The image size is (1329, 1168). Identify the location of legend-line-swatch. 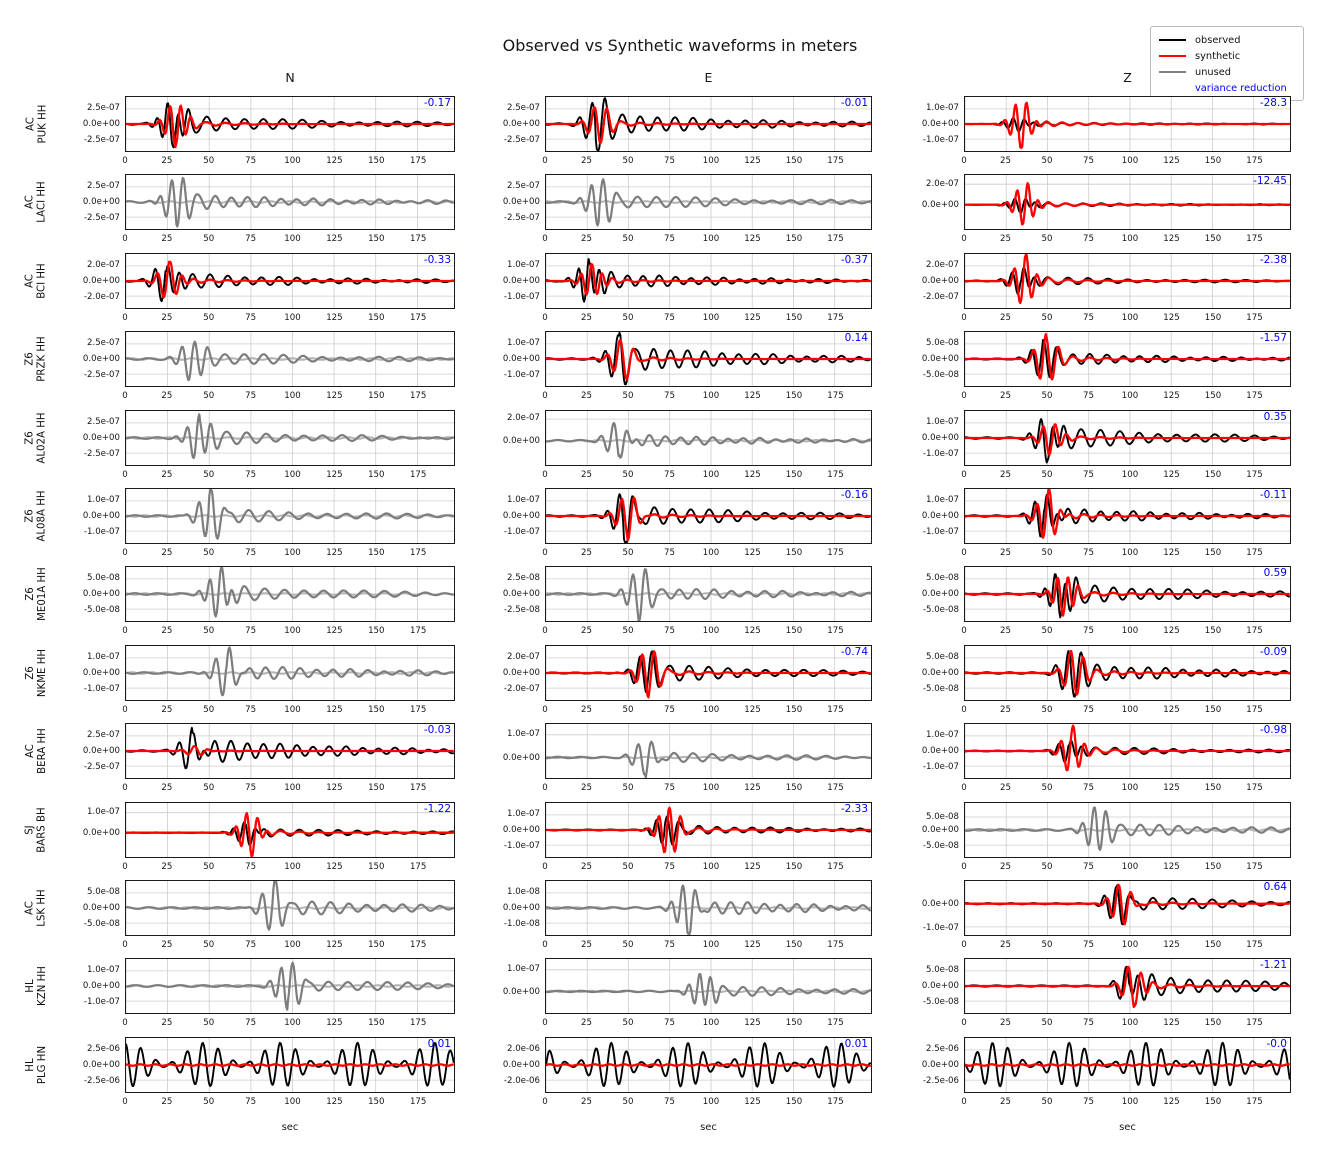
(1172, 72).